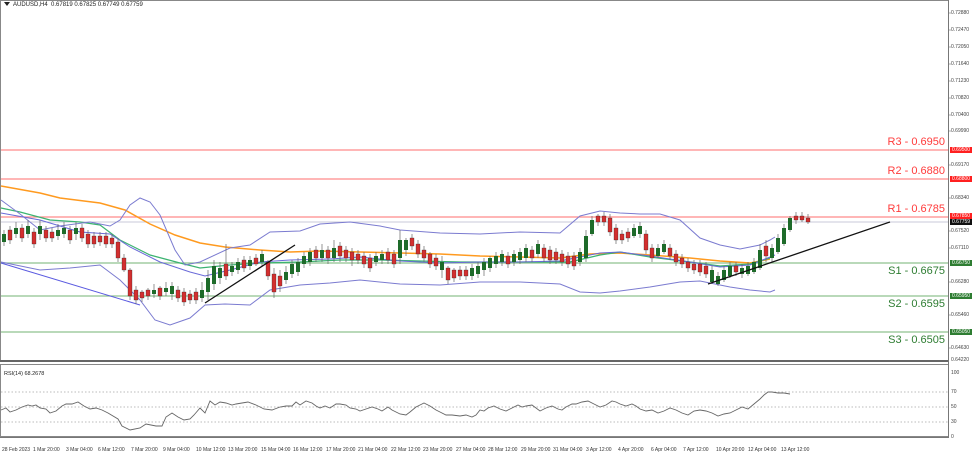 The width and height of the screenshot is (975, 456). Describe the element at coordinates (503, 450) in the screenshot. I see `time-tick: 28 Mar 12:00` at that location.